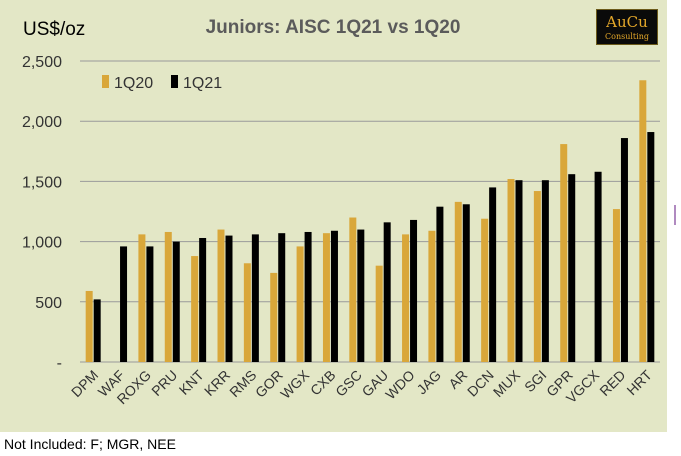  Describe the element at coordinates (480, 383) in the screenshot. I see `x-tick-label: DCN` at that location.